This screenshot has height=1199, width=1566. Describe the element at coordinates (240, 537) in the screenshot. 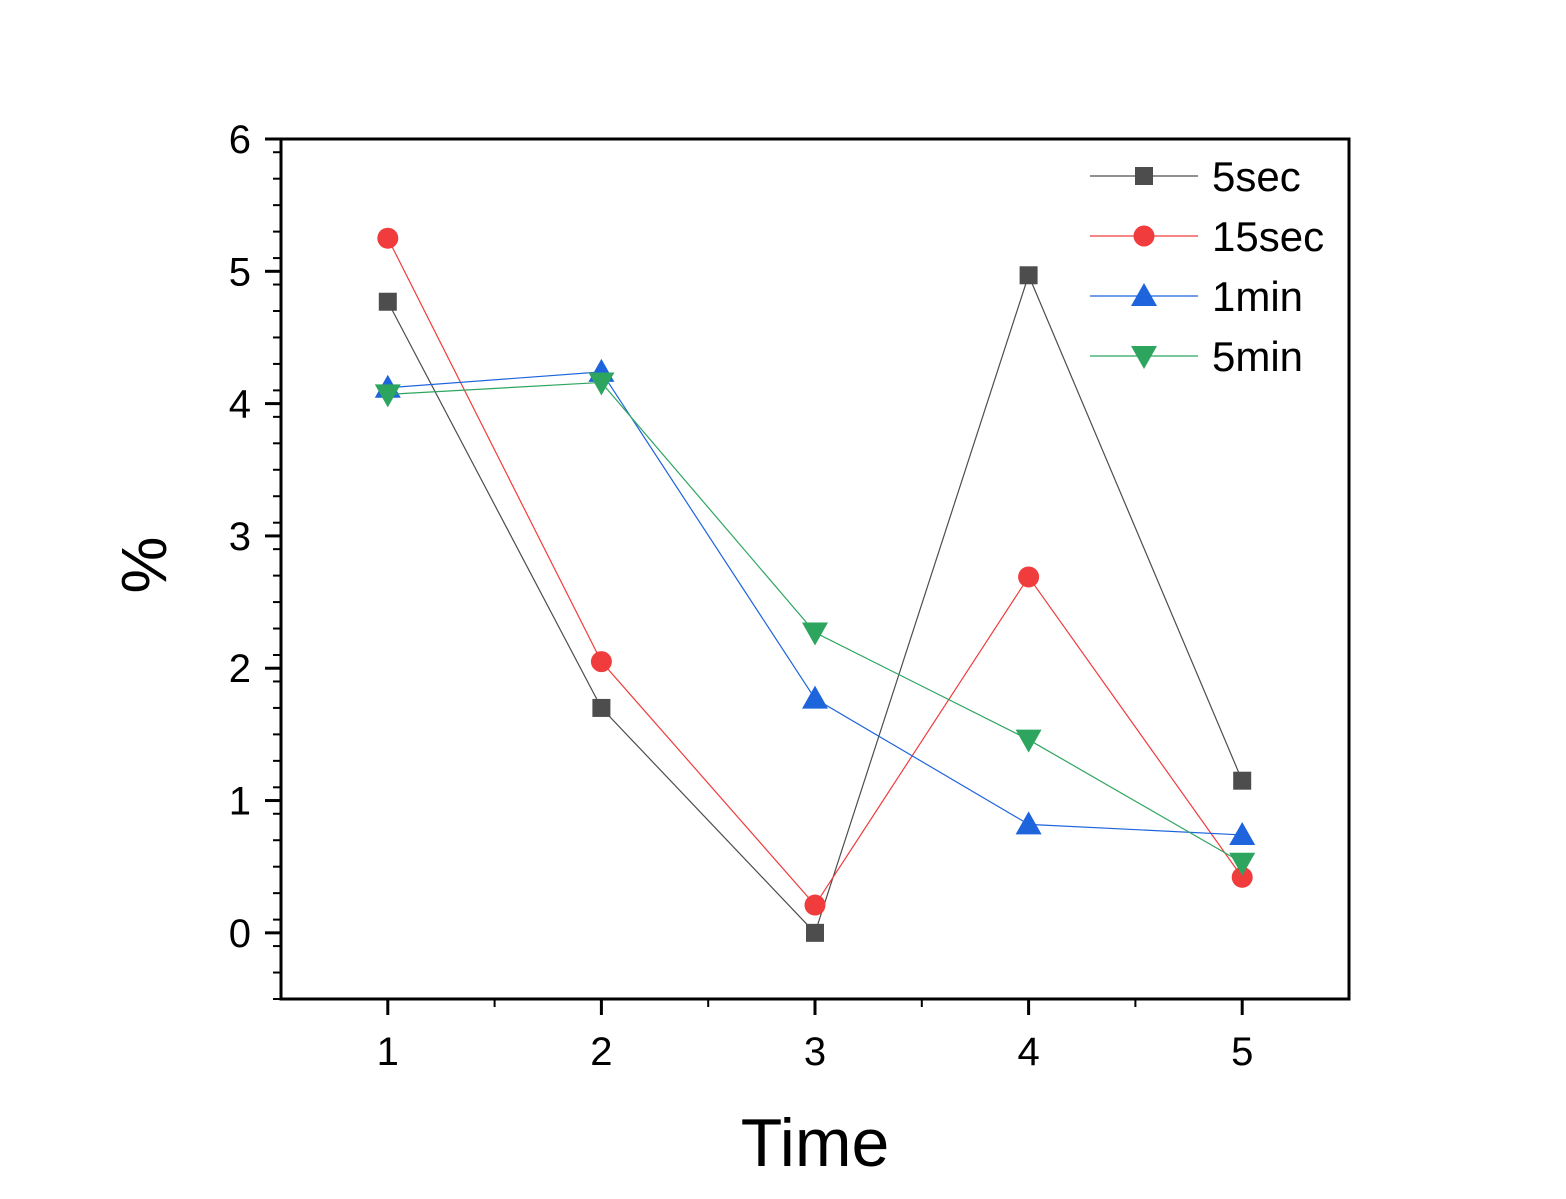

I see `y-tick-label: 3` at that location.